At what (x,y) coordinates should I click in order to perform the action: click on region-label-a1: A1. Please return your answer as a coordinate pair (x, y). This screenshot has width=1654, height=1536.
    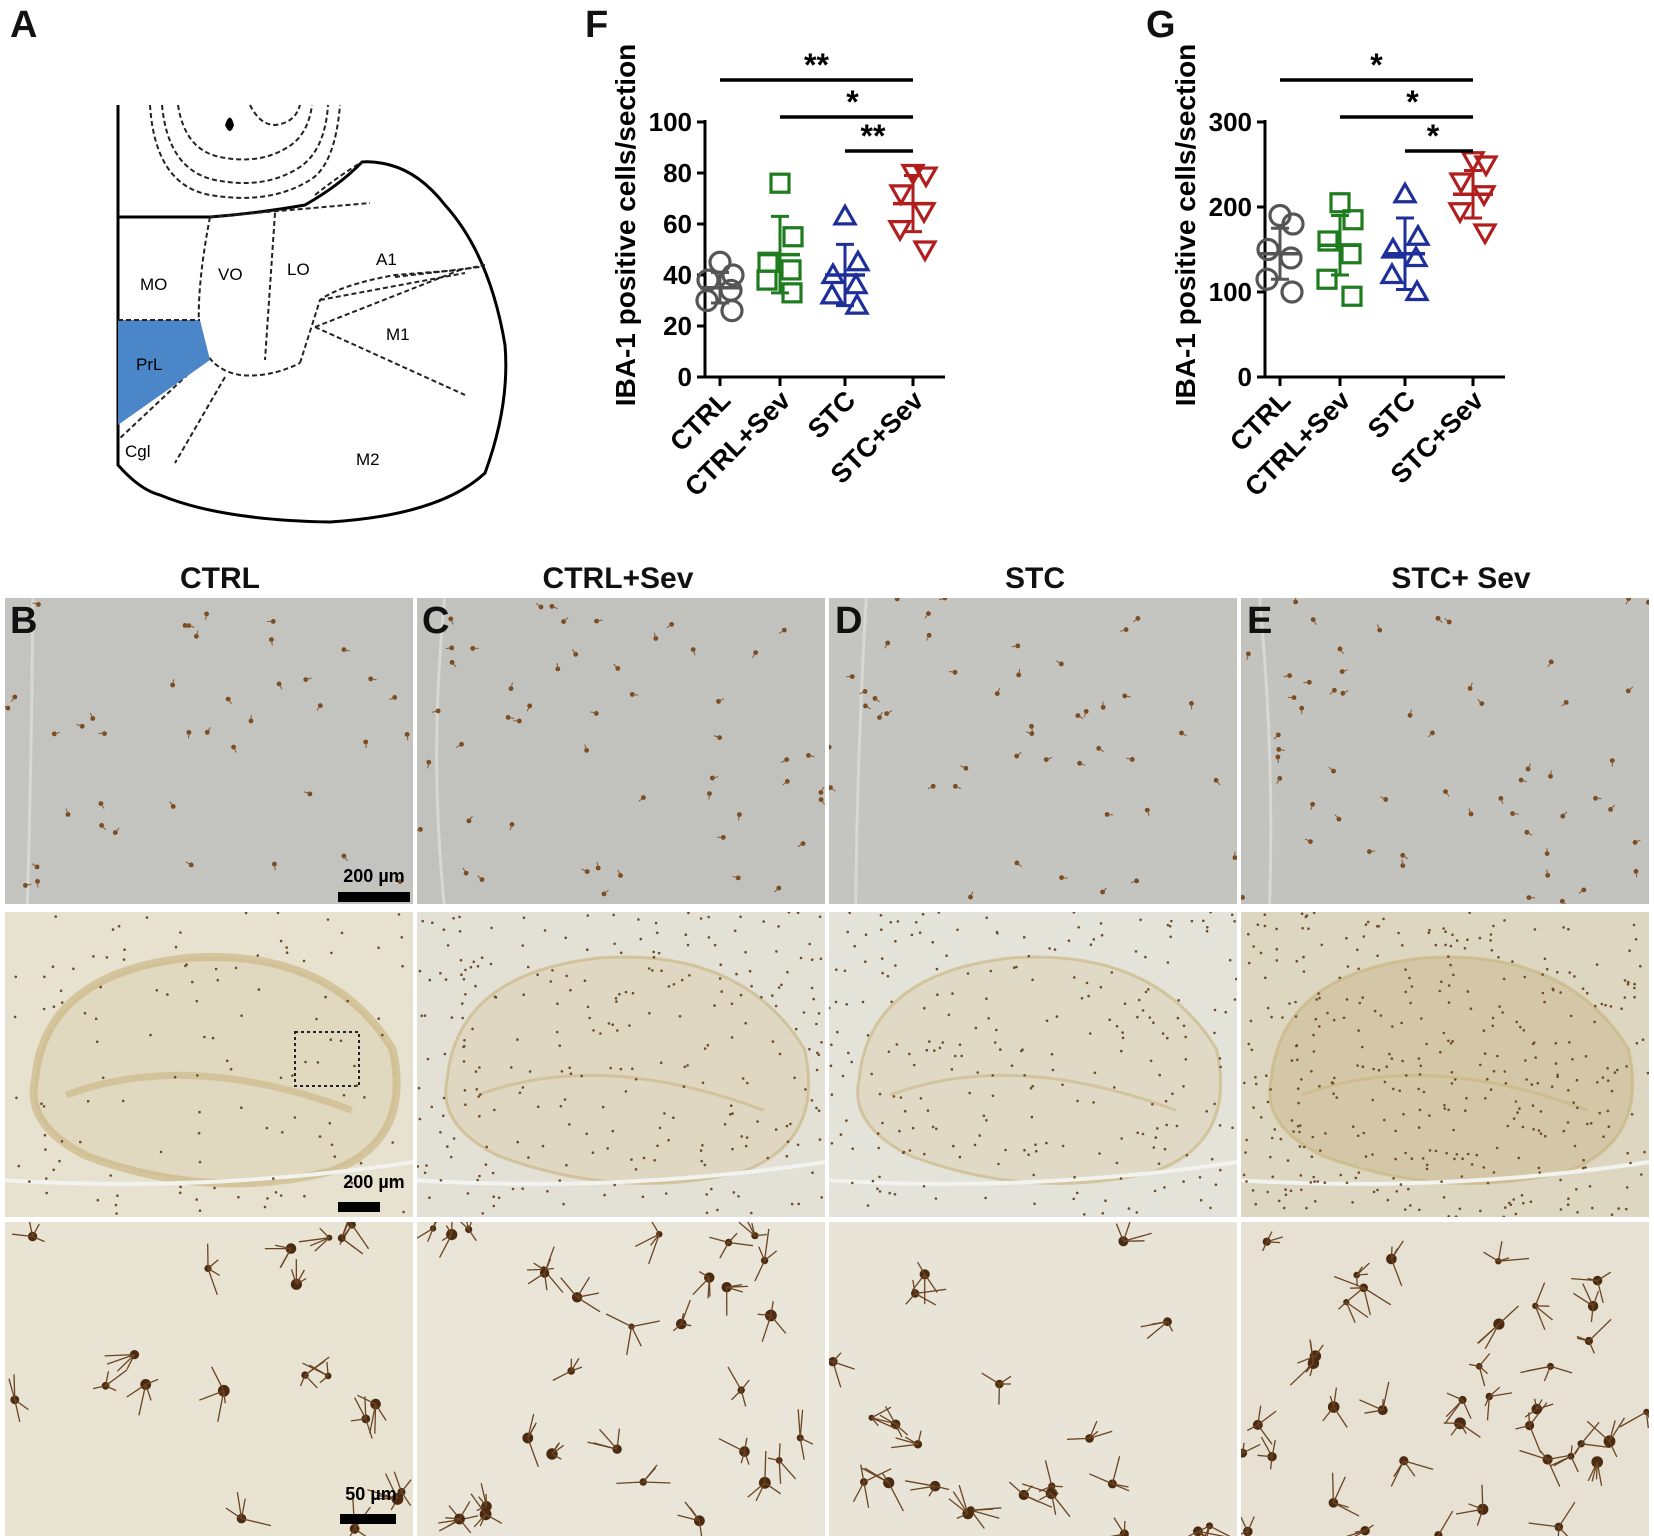
    Looking at the image, I should click on (386, 259).